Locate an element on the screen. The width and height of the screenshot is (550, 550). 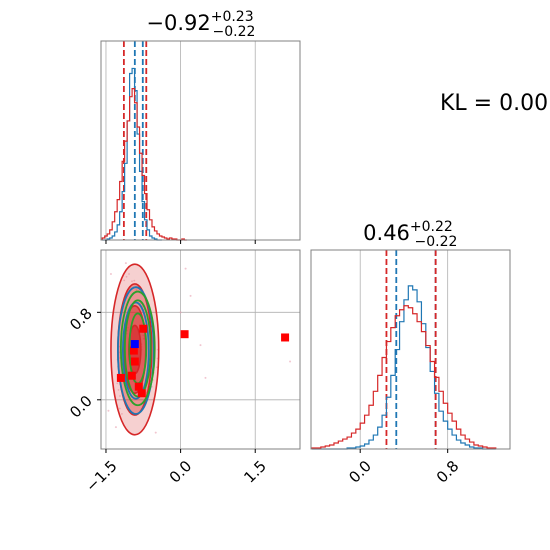
kl-divergence-label: KL = 0.00 is located at coordinates (494, 103).